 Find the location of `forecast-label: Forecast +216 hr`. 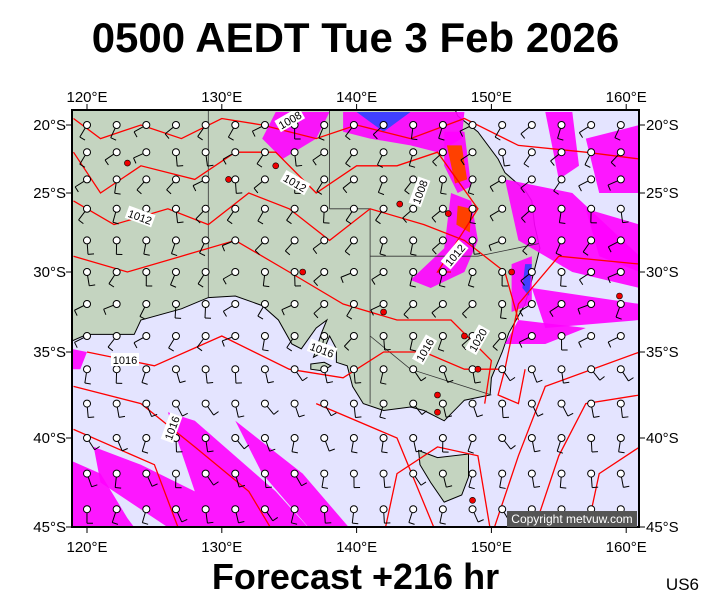

forecast-label: Forecast +216 hr is located at coordinates (355, 576).